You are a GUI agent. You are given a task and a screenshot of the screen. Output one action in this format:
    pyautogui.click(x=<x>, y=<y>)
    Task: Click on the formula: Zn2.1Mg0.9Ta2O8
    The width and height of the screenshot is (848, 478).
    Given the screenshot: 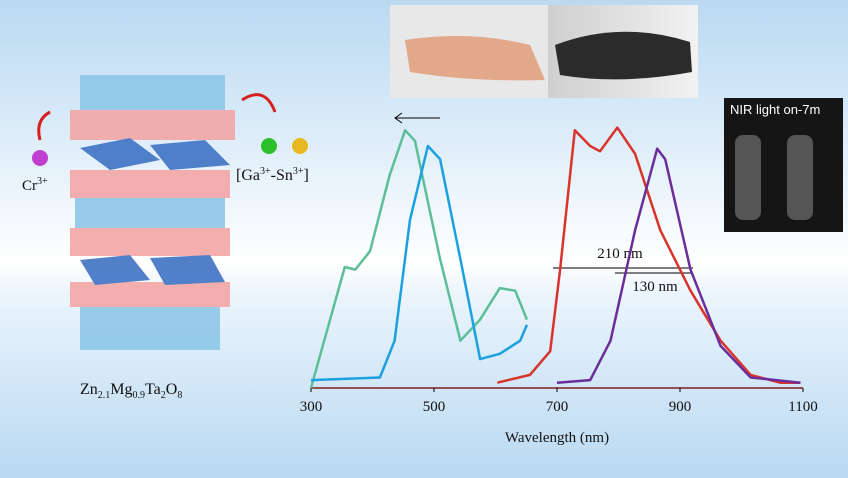 What is the action you would take?
    pyautogui.click(x=131, y=391)
    